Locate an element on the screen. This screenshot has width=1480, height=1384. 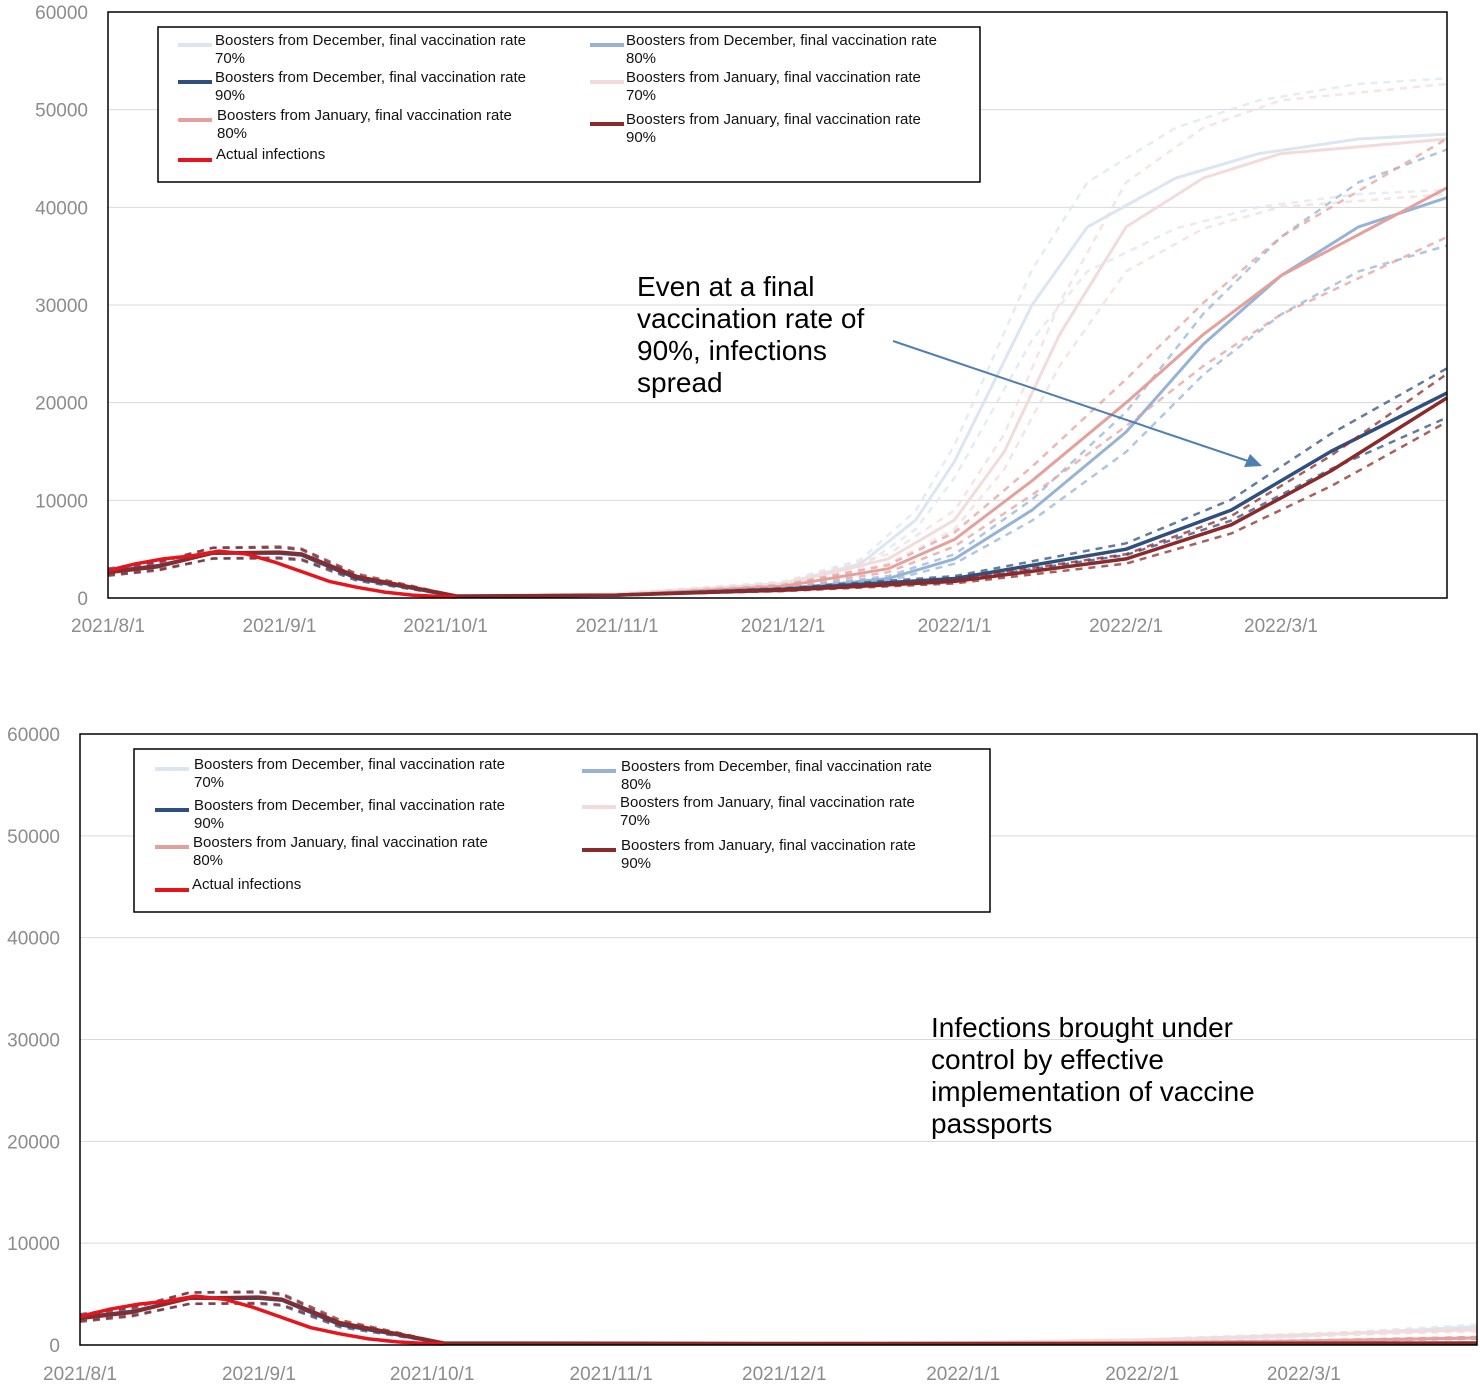
annotation-line: implementation of vaccine is located at coordinates (1093, 1091).